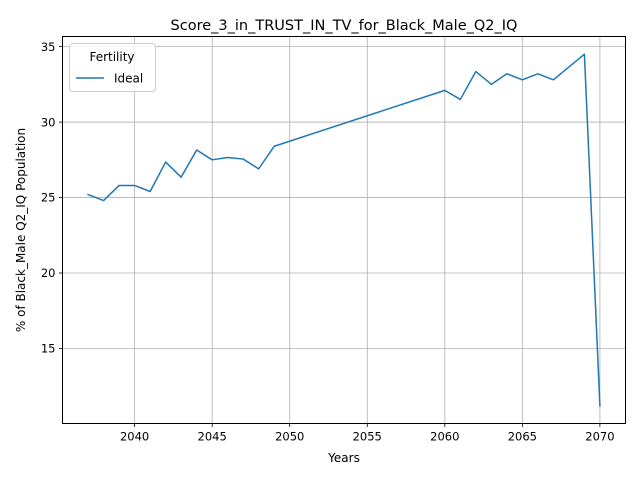  I want to click on legend-box, so click(112, 67).